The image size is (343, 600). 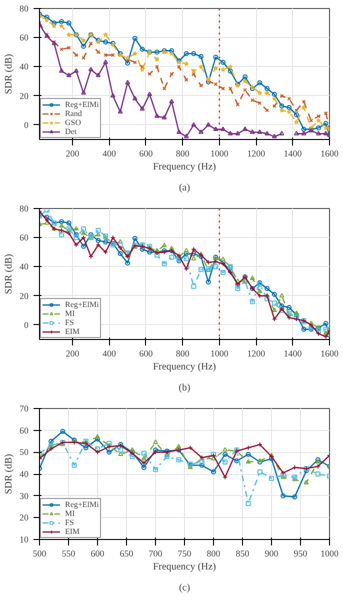 I want to click on x-tick-label: 750, so click(x=185, y=553).